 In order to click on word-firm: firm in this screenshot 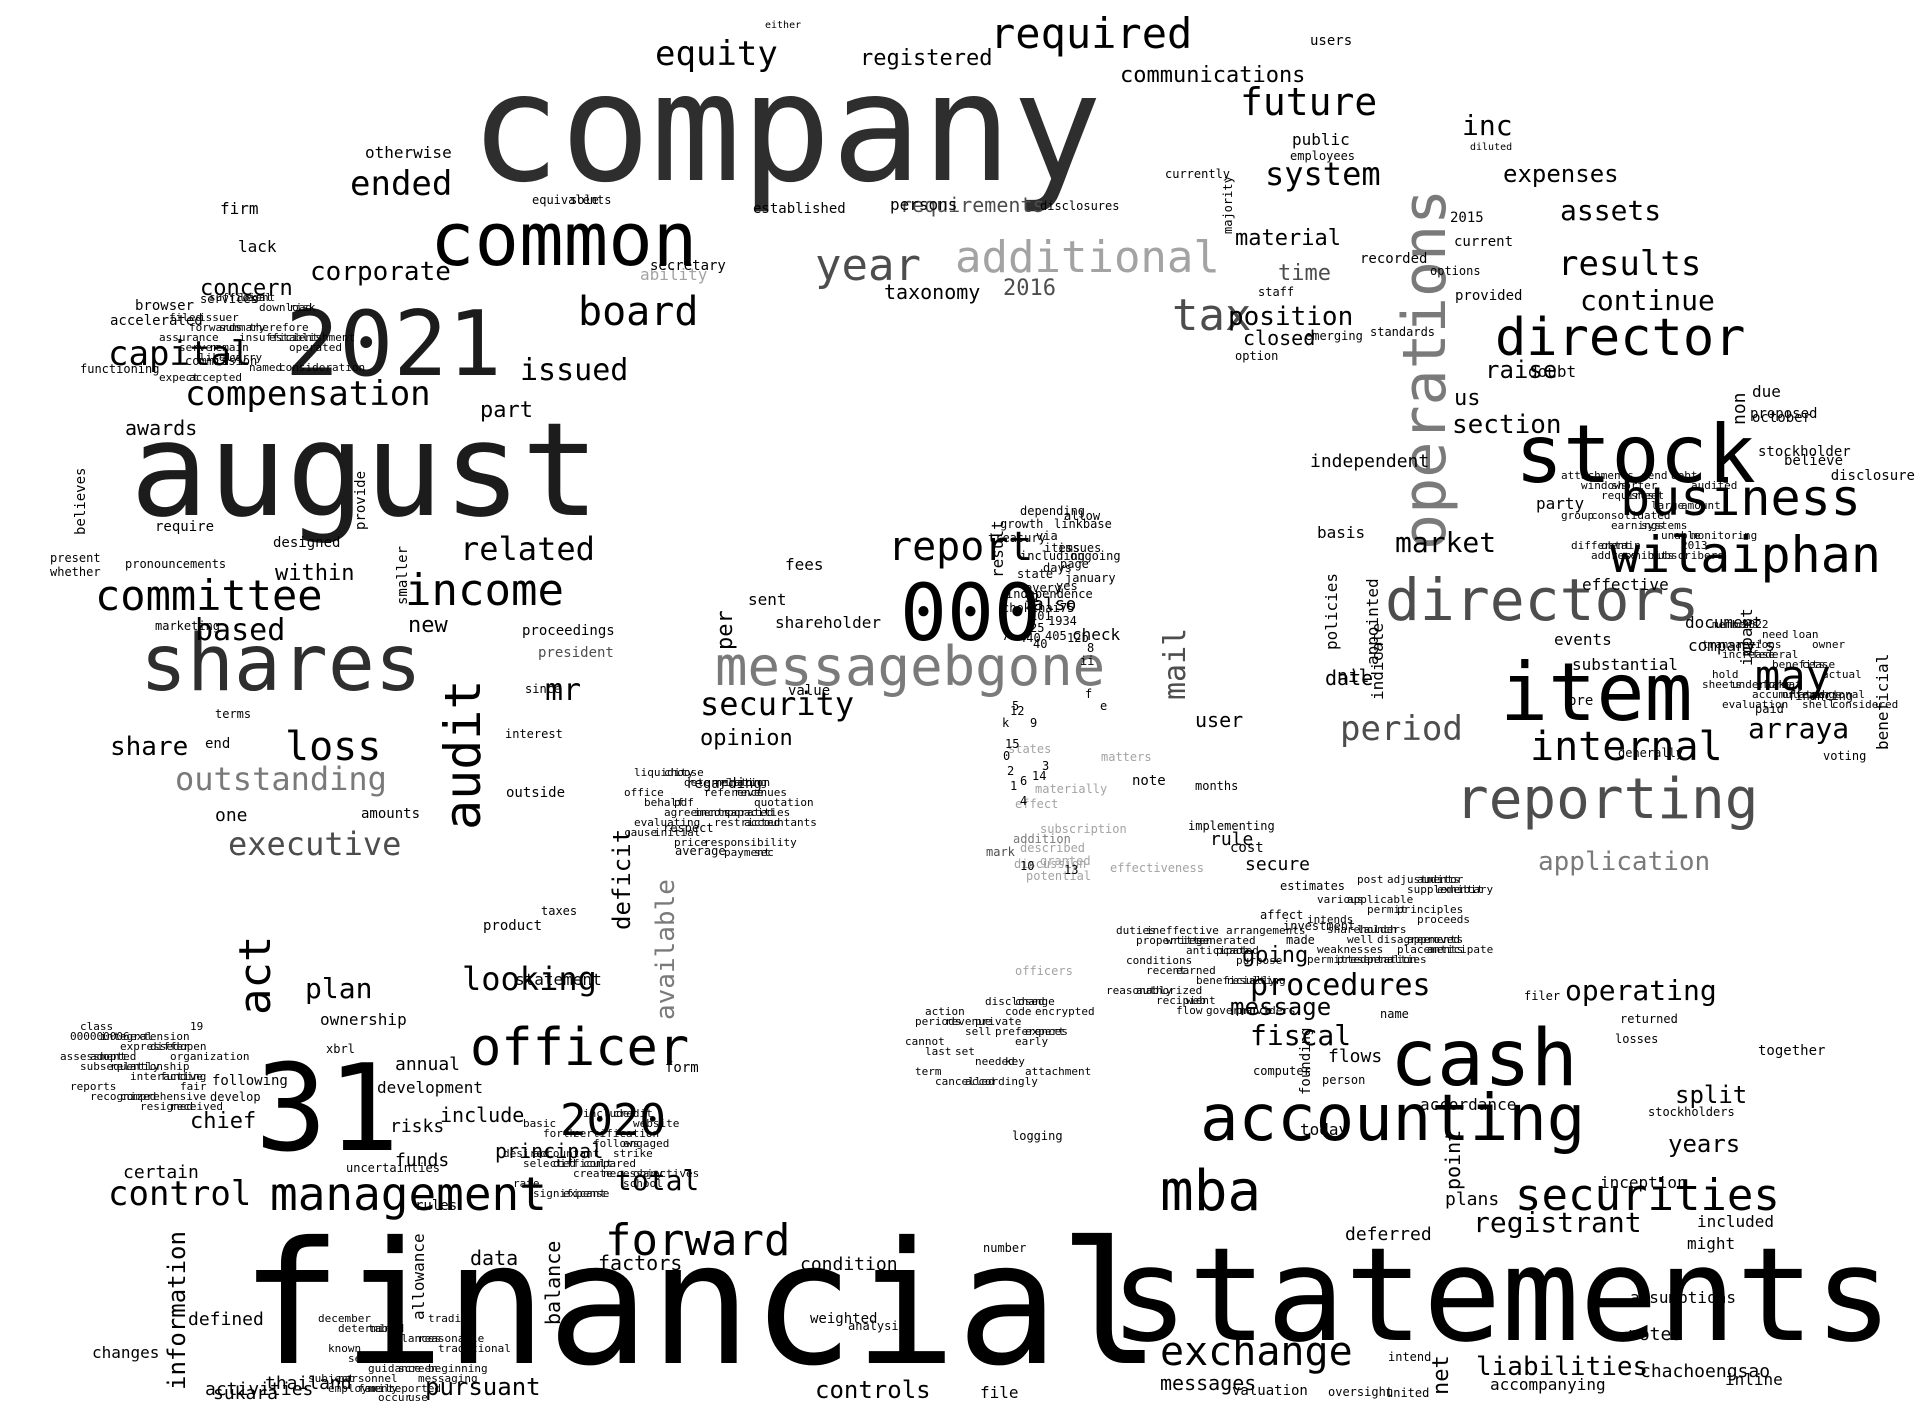, I will do `click(239, 208)`.